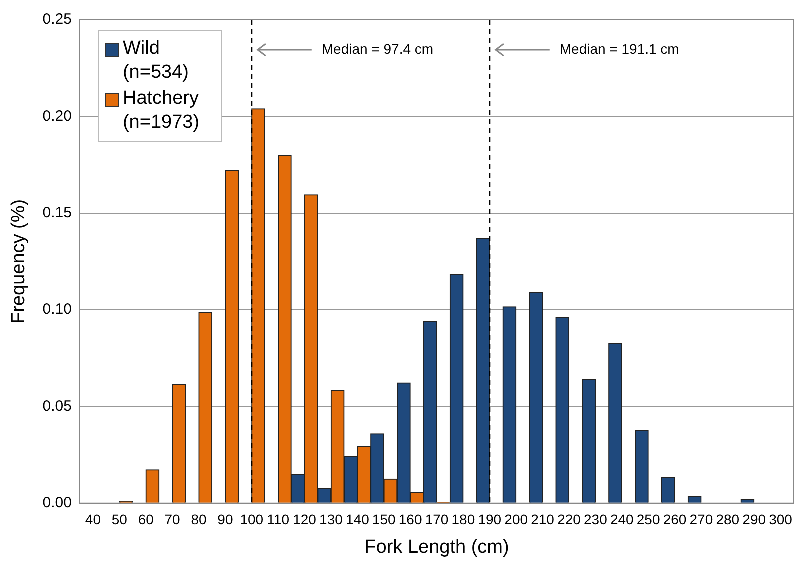 This screenshot has height=567, width=802. I want to click on x-tick-label: 170, so click(437, 520).